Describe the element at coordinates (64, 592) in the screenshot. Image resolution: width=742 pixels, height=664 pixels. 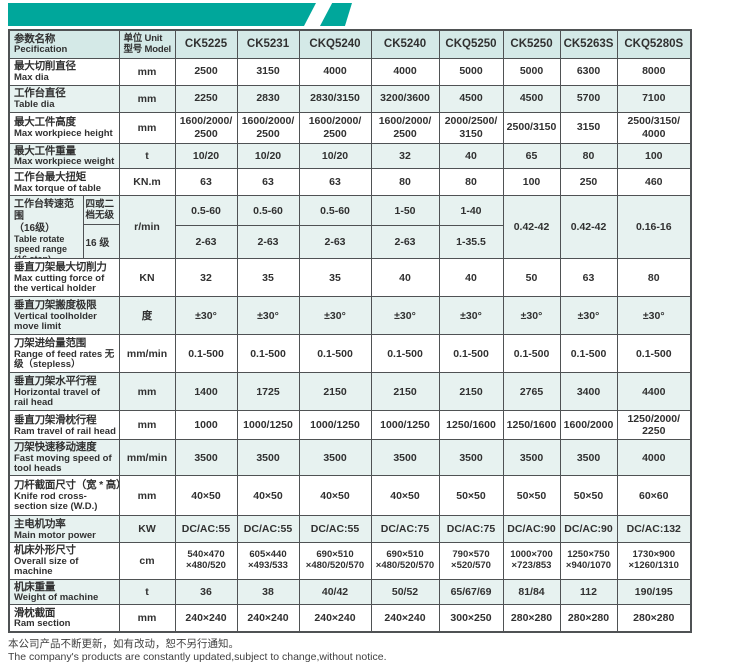
I see `row-label: 机床重量 Weight of machine` at that location.